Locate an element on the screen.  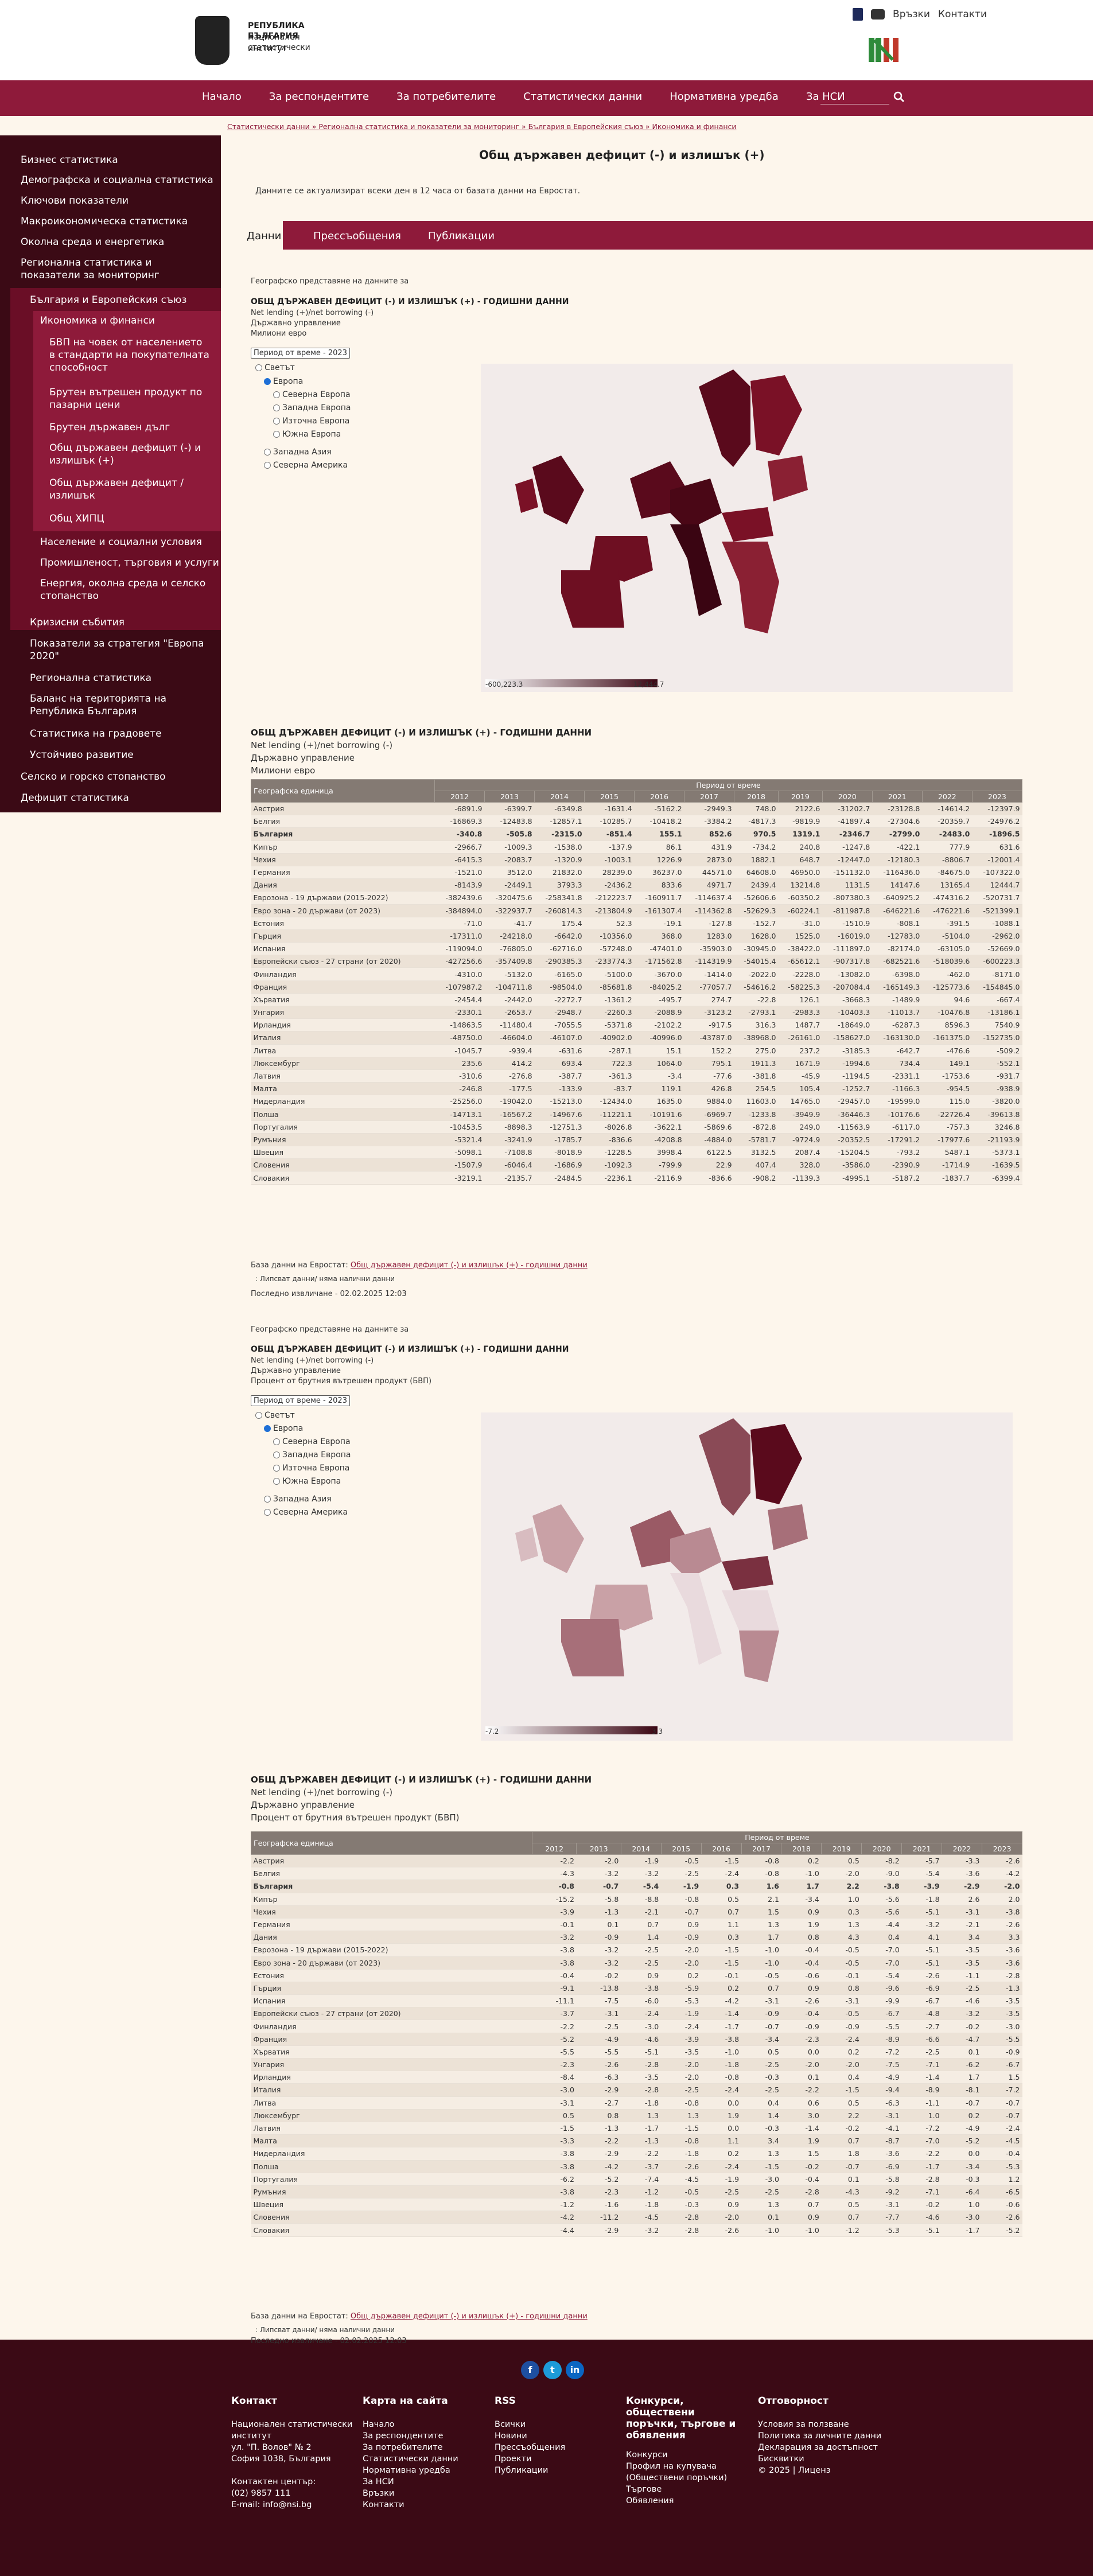
footer-link: Декларация за достъпност is located at coordinates (818, 2448).